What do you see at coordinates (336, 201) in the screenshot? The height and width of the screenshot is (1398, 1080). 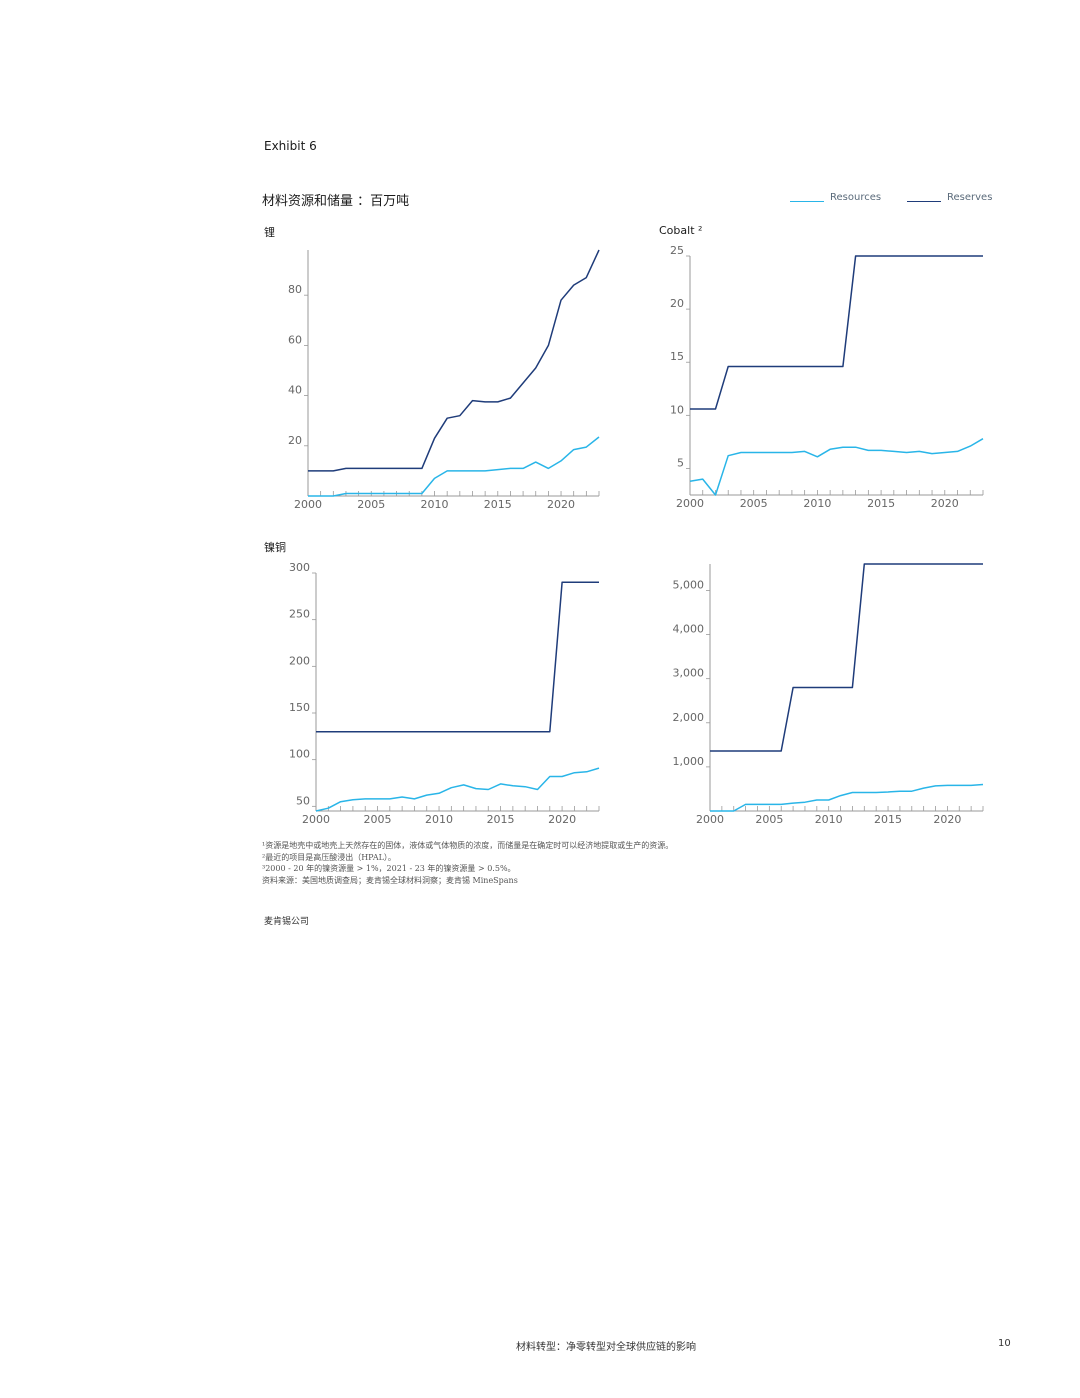 I see `figure-title: 材料资源和储量 ：百万吨` at bounding box center [336, 201].